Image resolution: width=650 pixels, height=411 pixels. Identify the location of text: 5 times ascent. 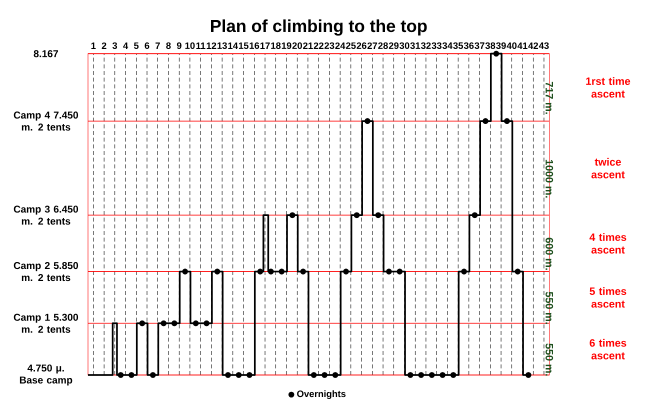
(608, 297).